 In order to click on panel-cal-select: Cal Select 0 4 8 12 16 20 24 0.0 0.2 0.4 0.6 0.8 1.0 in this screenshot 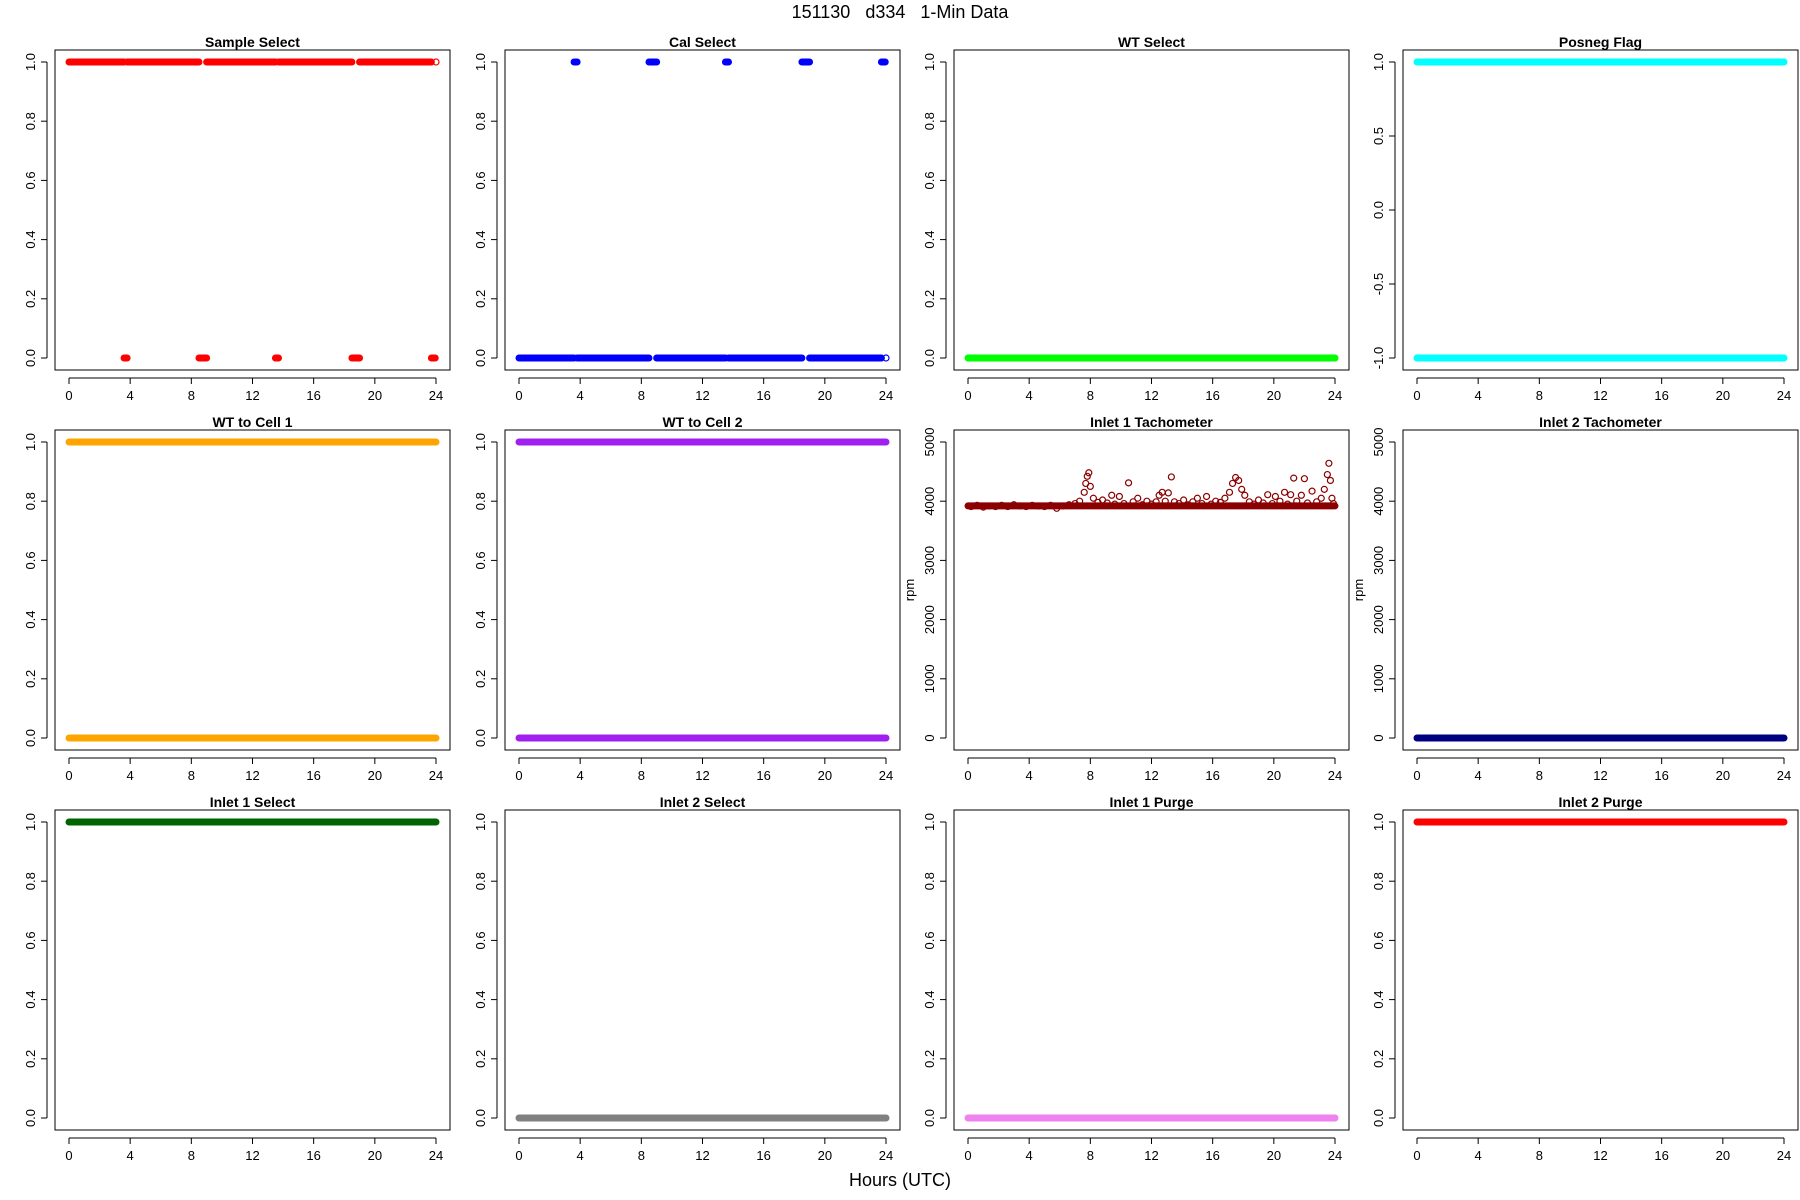, I will do `click(687, 218)`.